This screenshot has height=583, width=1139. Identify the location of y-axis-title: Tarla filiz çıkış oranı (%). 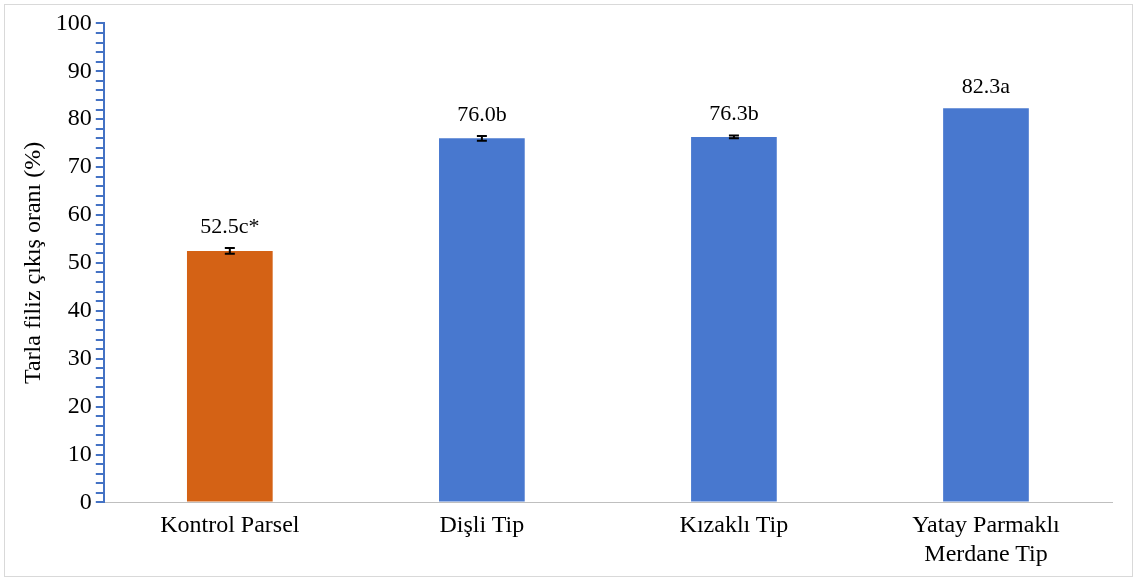
(31, 263).